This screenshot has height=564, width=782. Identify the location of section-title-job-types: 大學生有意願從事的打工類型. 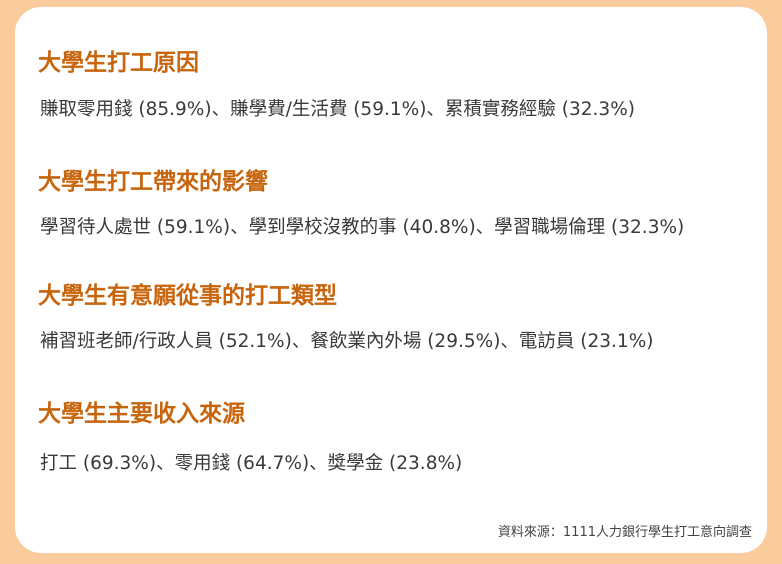
(187, 296).